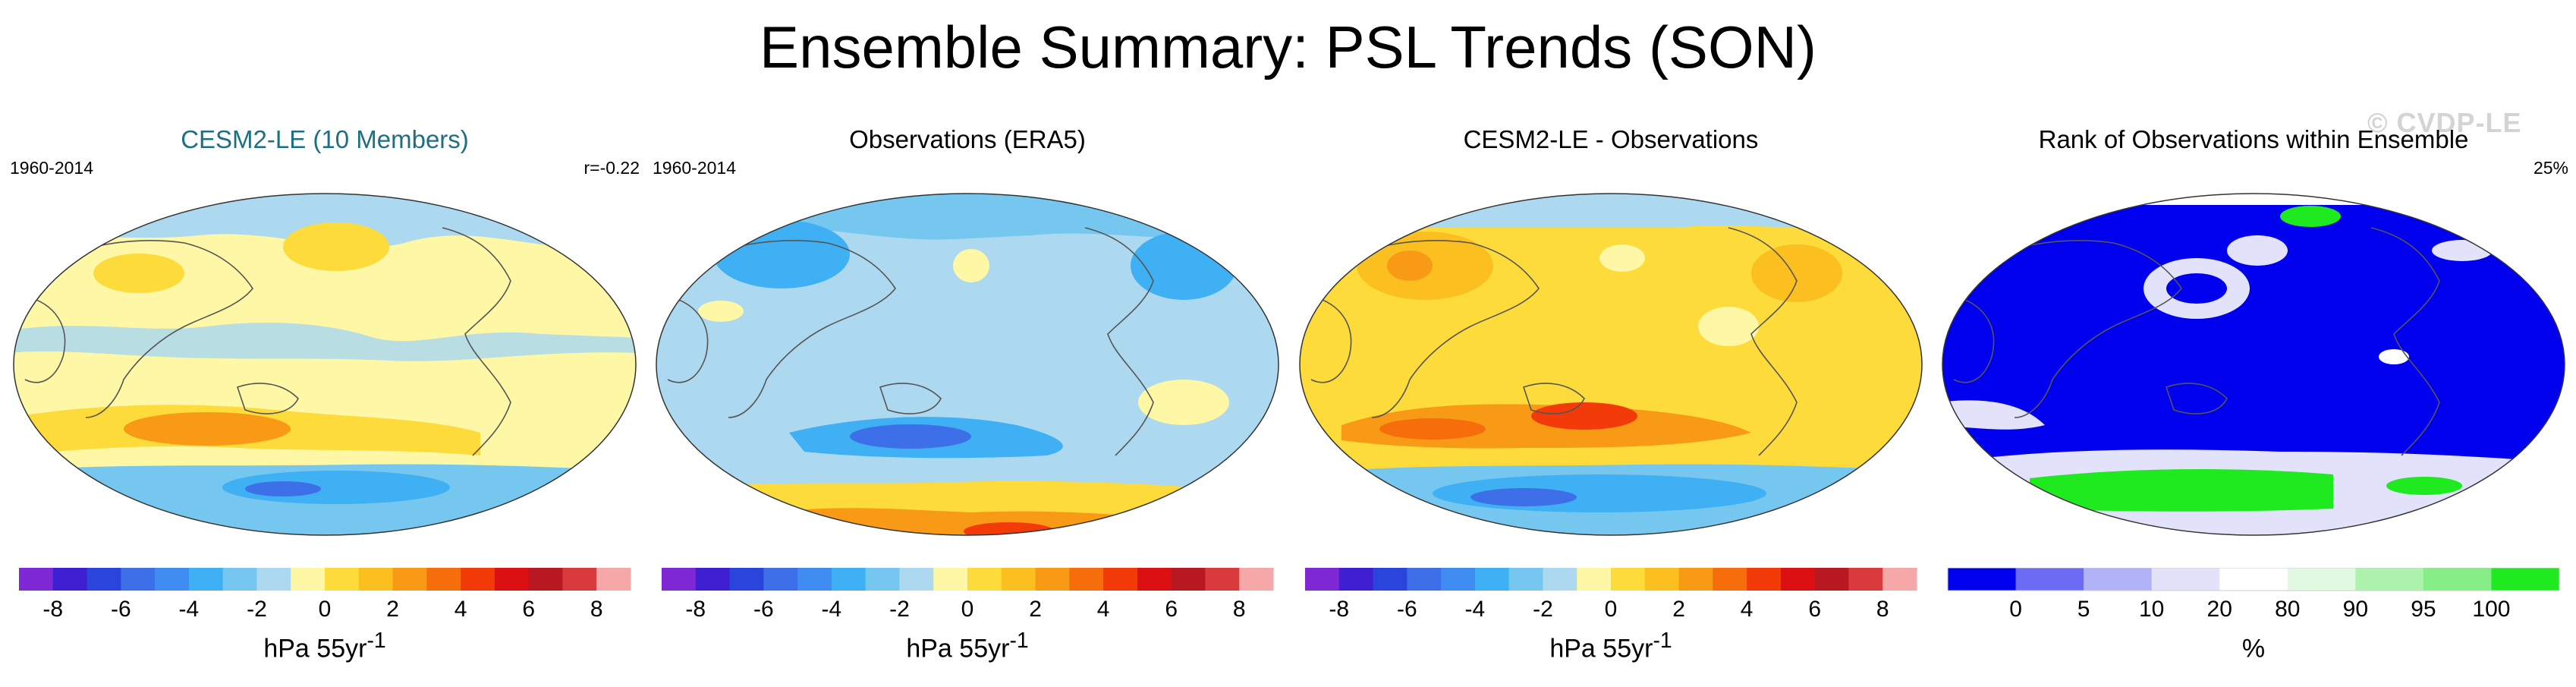  I want to click on colorbar-tick-label: 5, so click(2083, 609).